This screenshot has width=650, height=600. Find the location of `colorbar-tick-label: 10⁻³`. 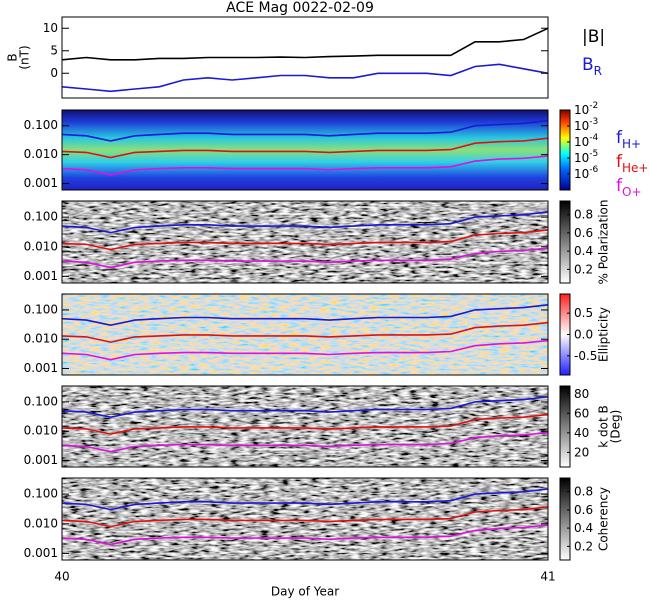

colorbar-tick-label: 10⁻³ is located at coordinates (586, 125).